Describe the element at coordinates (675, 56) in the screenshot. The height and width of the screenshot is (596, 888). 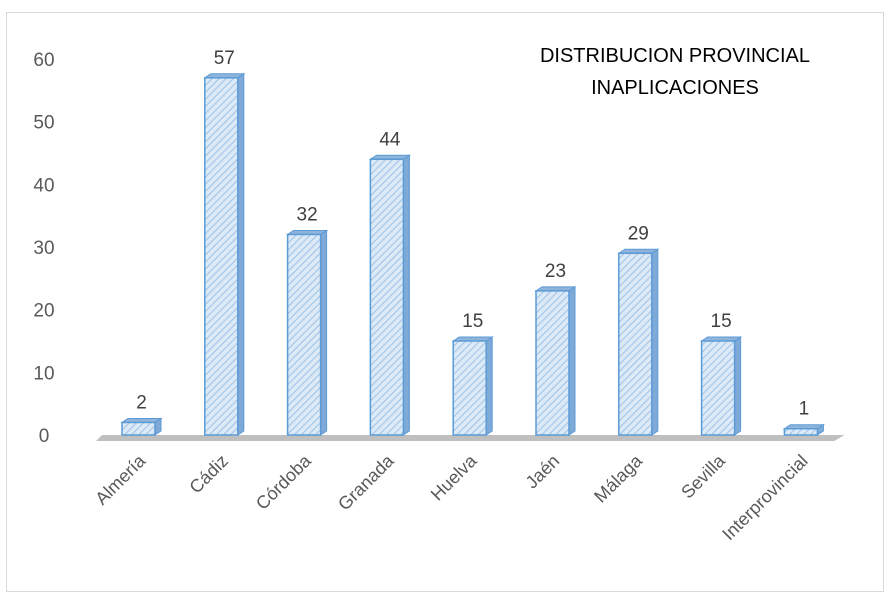
I see `chart-title-line-1: DISTRIBUCION PROVINCIAL` at that location.